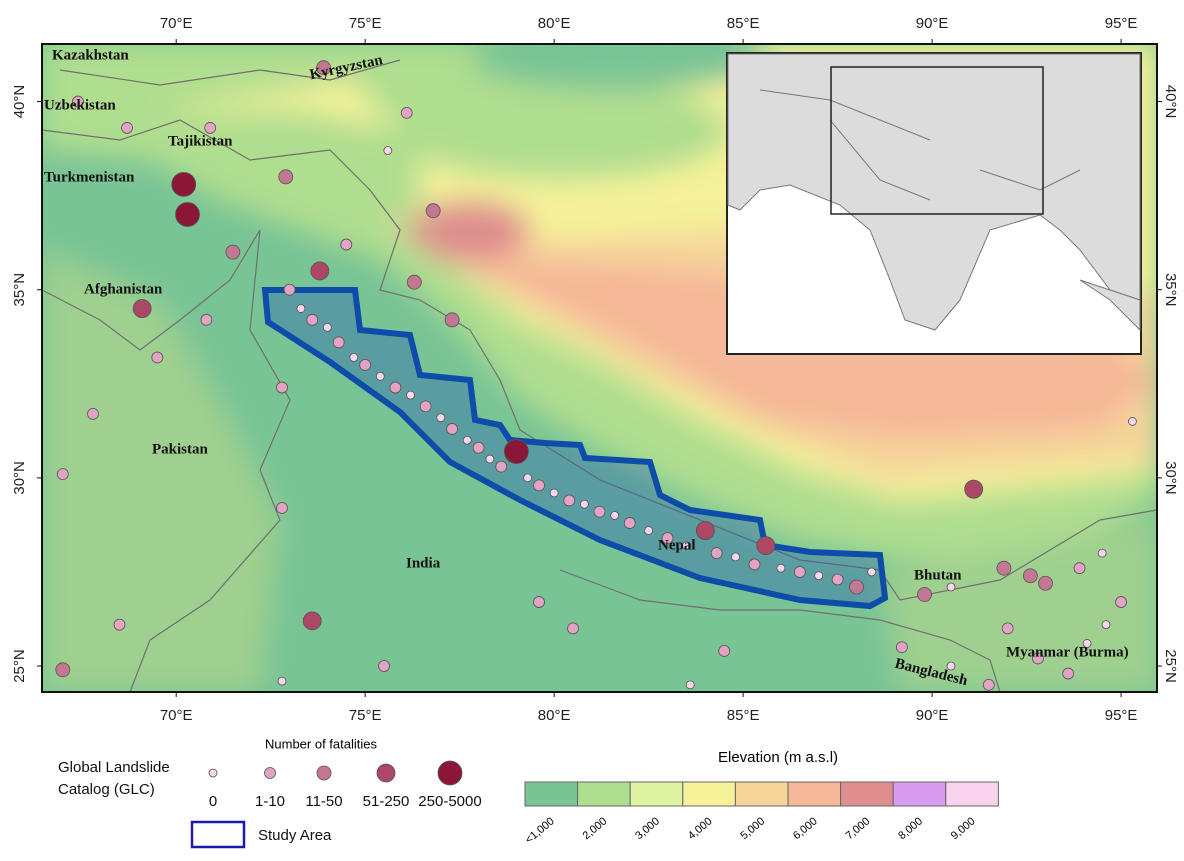  I want to click on country-label: India, so click(423, 563).